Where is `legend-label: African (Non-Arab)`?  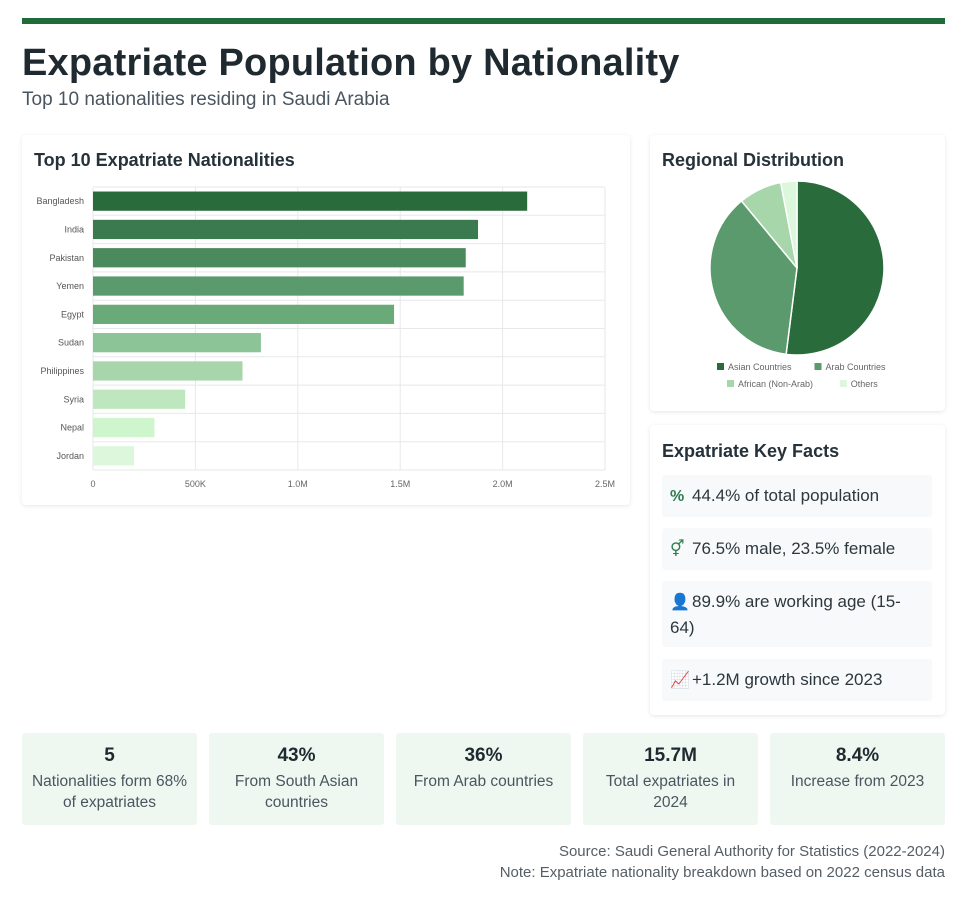 legend-label: African (Non-Arab) is located at coordinates (775, 384).